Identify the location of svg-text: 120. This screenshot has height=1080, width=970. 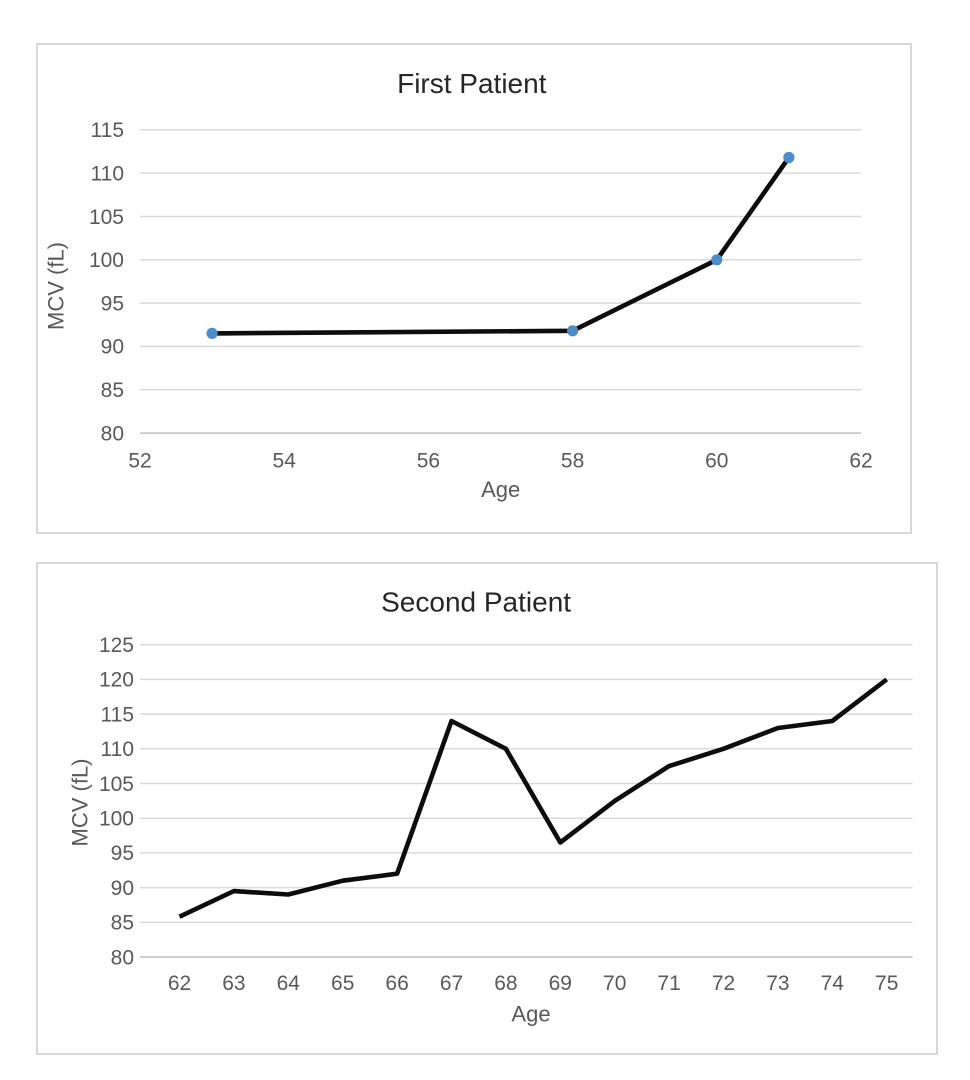
(116, 680).